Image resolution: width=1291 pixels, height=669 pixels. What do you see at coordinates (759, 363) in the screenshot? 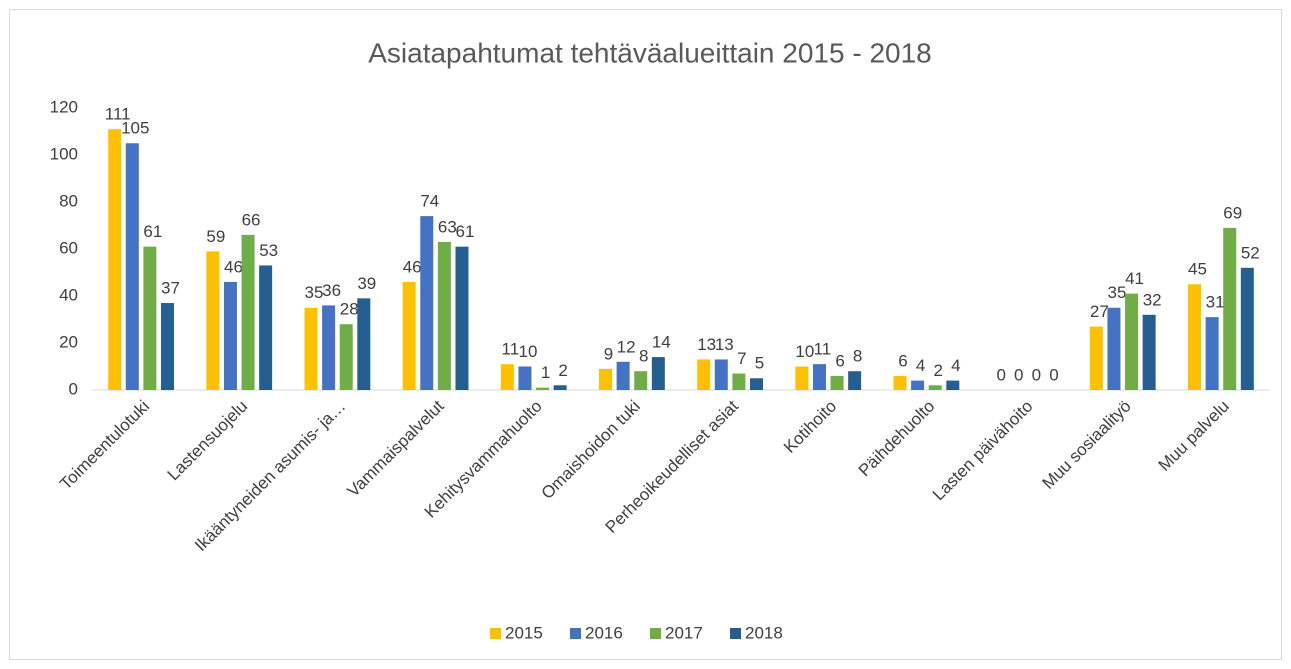
I see `data-label: 5` at bounding box center [759, 363].